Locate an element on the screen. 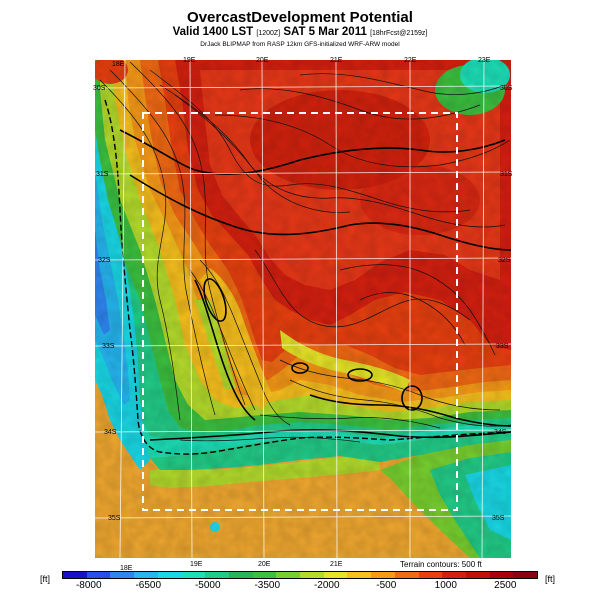  lat-label-right: 33S is located at coordinates (502, 346).